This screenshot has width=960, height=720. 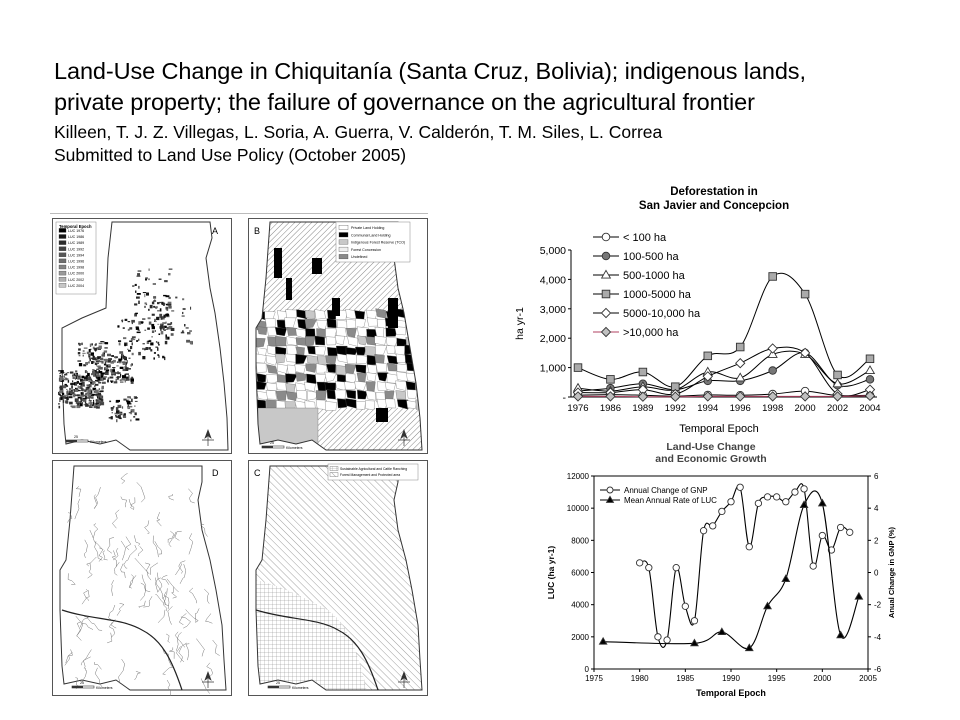 I want to click on legend-label: Communal Land Holding, so click(x=371, y=235).